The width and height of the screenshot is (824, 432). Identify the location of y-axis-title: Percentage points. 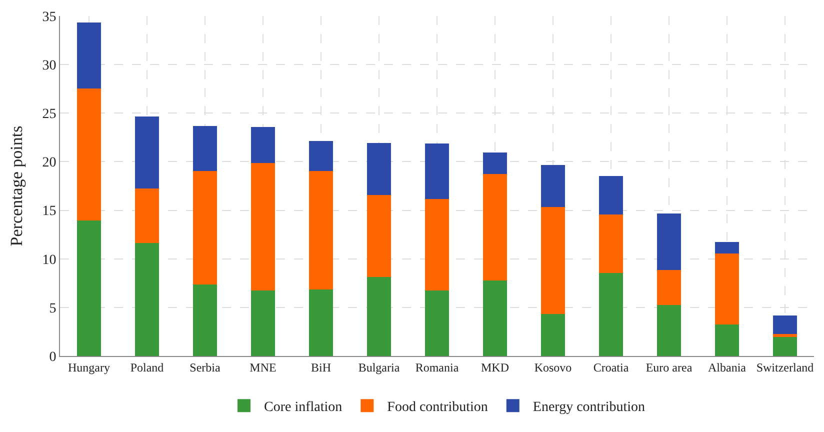
(16, 186).